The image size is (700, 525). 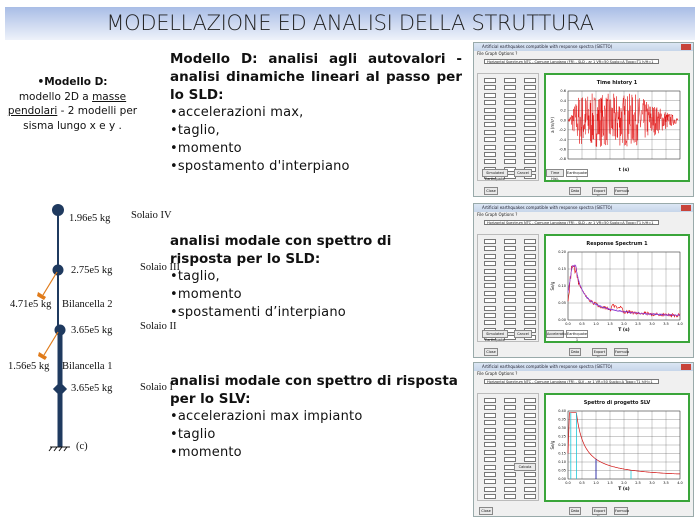 I want to click on window-button: Cancel, so click(x=523, y=173).